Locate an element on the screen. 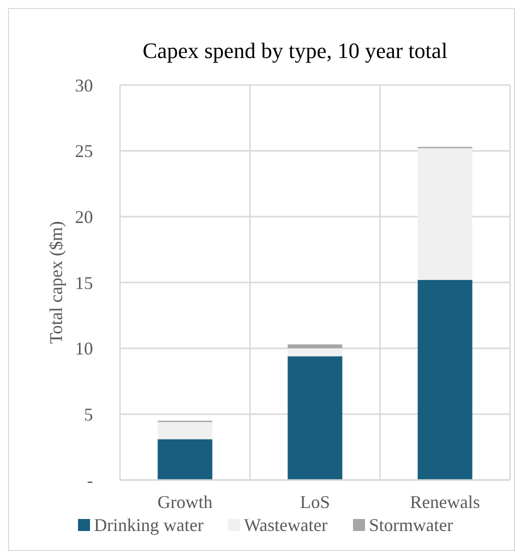  legend-label: Drinking water is located at coordinates (149, 525).